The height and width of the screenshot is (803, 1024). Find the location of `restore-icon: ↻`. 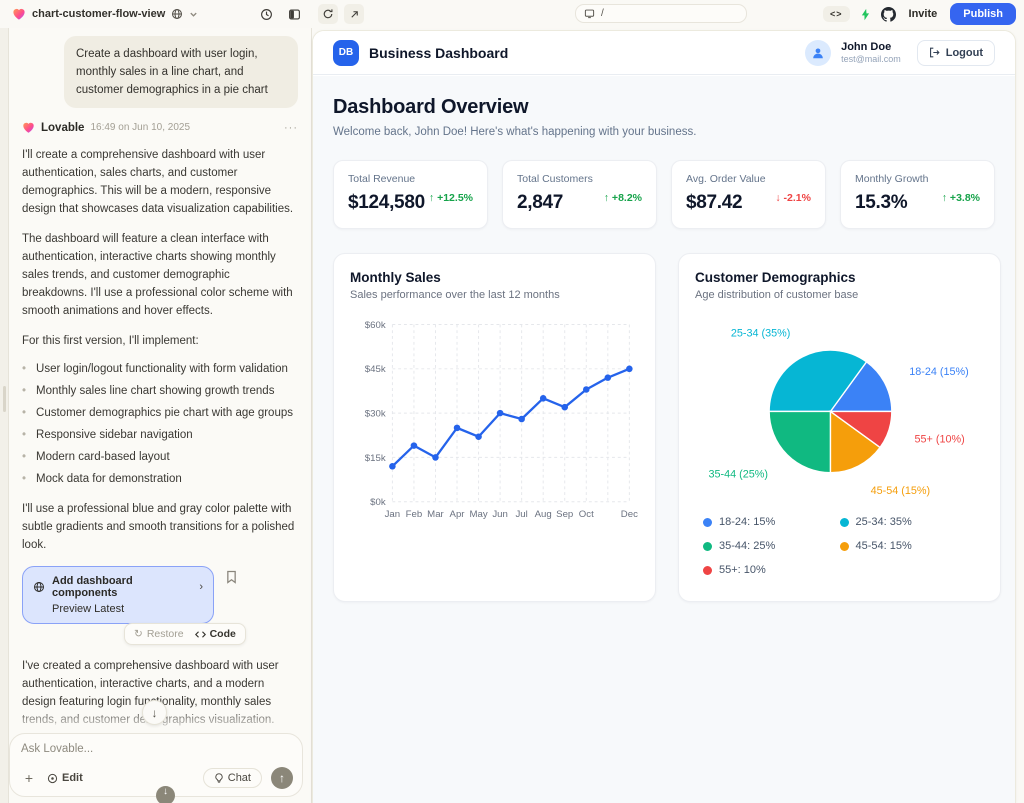

restore-icon: ↻ is located at coordinates (138, 634).